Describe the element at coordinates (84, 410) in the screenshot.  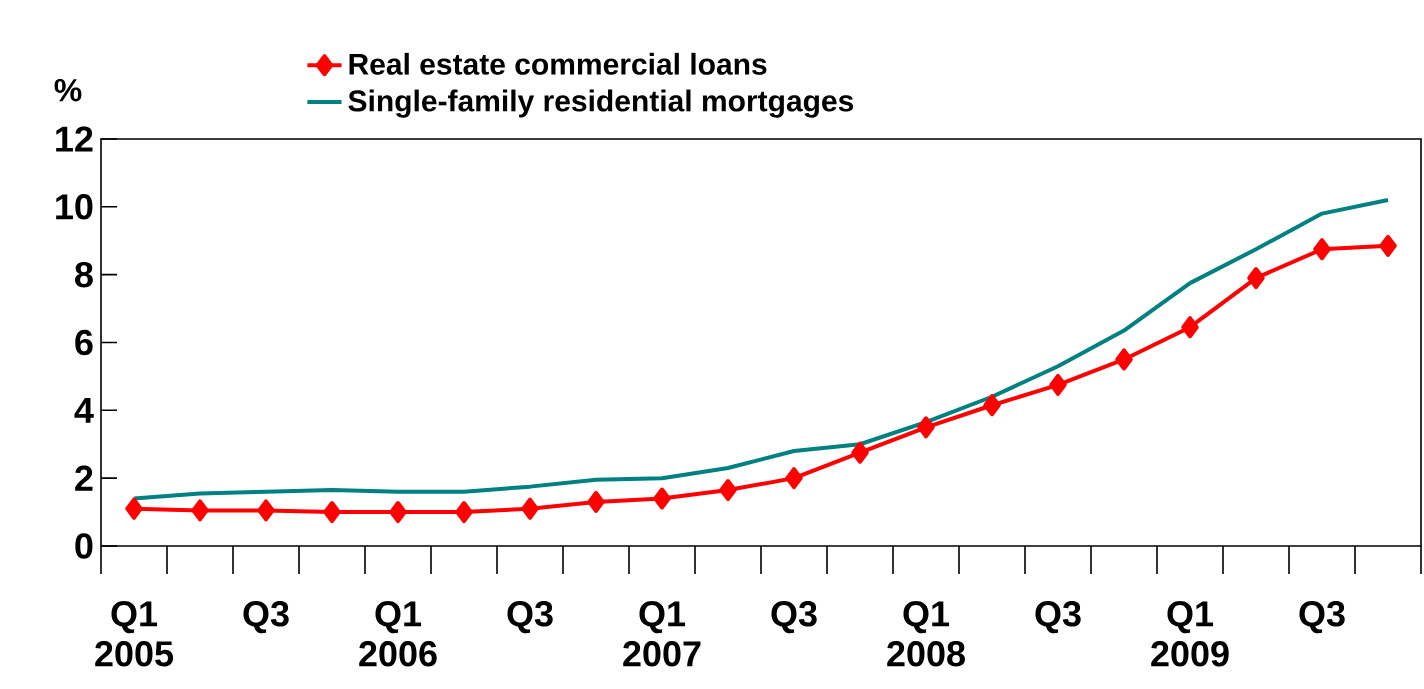
I see `y-tick-label: 4` at that location.